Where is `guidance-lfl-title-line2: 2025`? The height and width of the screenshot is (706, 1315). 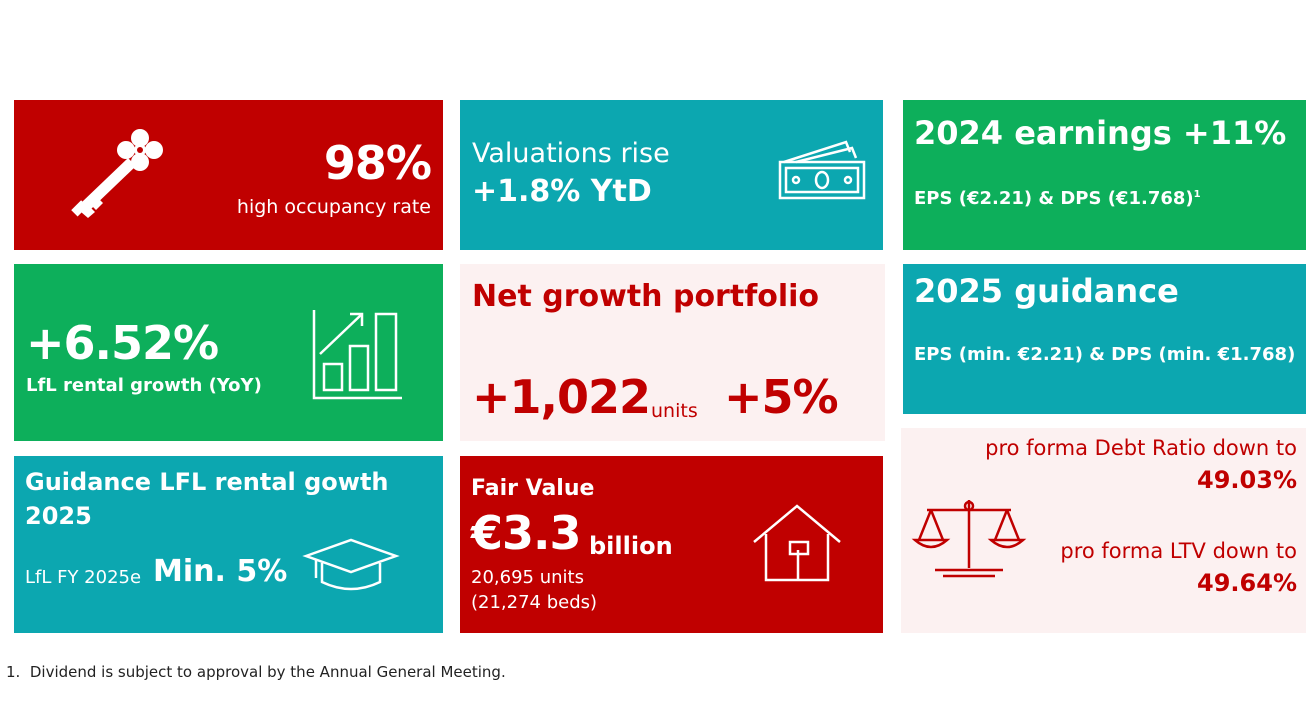 guidance-lfl-title-line2: 2025 is located at coordinates (58, 516).